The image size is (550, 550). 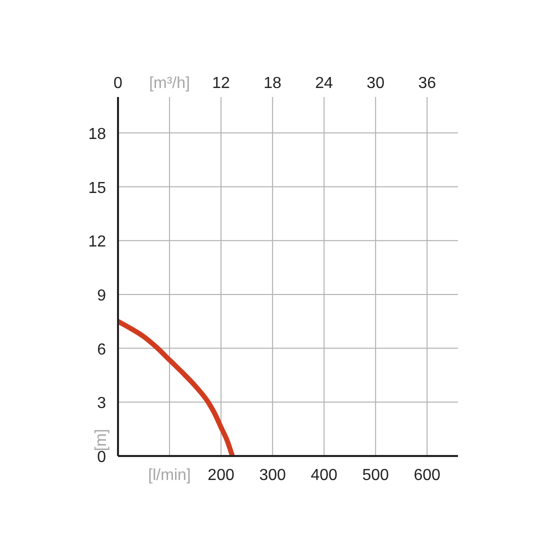 What do you see at coordinates (375, 83) in the screenshot?
I see `x2-tick-label: 30` at bounding box center [375, 83].